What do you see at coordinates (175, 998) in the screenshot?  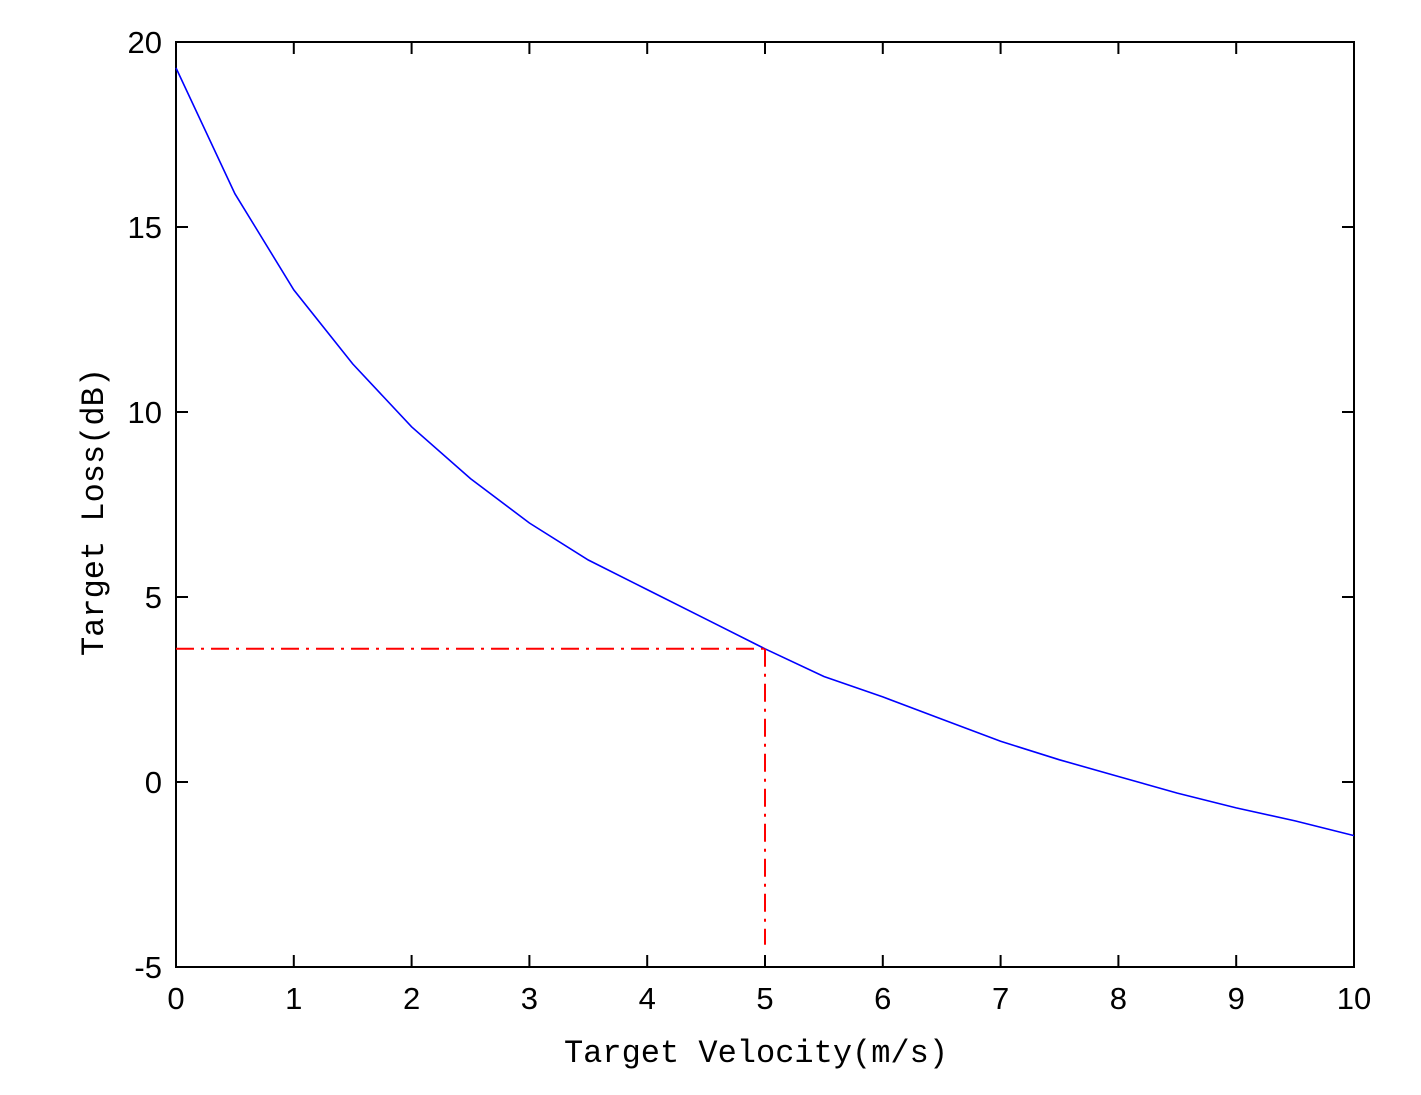 I see `x-tick-label: 0` at bounding box center [175, 998].